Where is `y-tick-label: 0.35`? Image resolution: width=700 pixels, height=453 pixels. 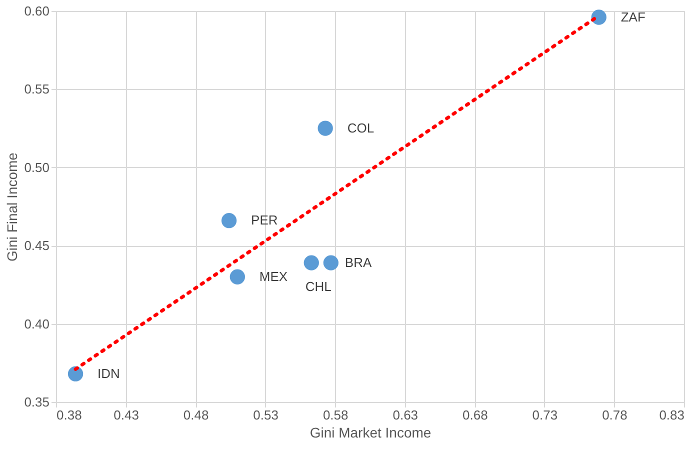 y-tick-label: 0.35 is located at coordinates (37, 402).